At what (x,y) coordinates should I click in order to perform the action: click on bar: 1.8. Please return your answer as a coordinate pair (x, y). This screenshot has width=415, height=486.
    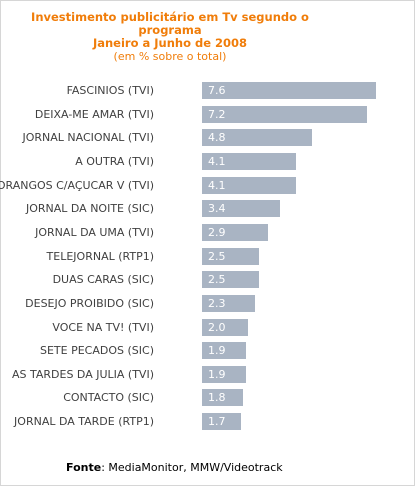
    Looking at the image, I should click on (222, 398).